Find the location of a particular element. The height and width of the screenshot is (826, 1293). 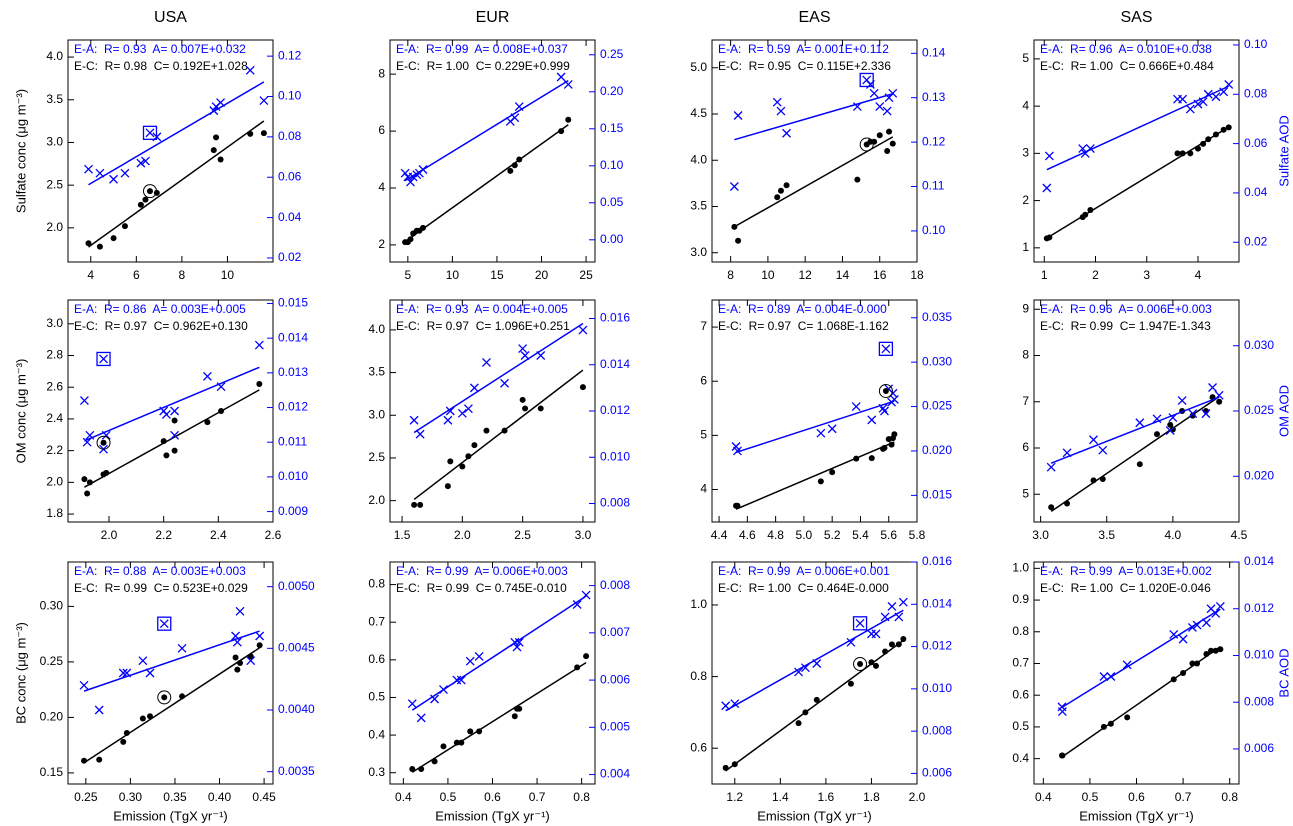

y2-tick-label: 0.25 is located at coordinates (612, 54).